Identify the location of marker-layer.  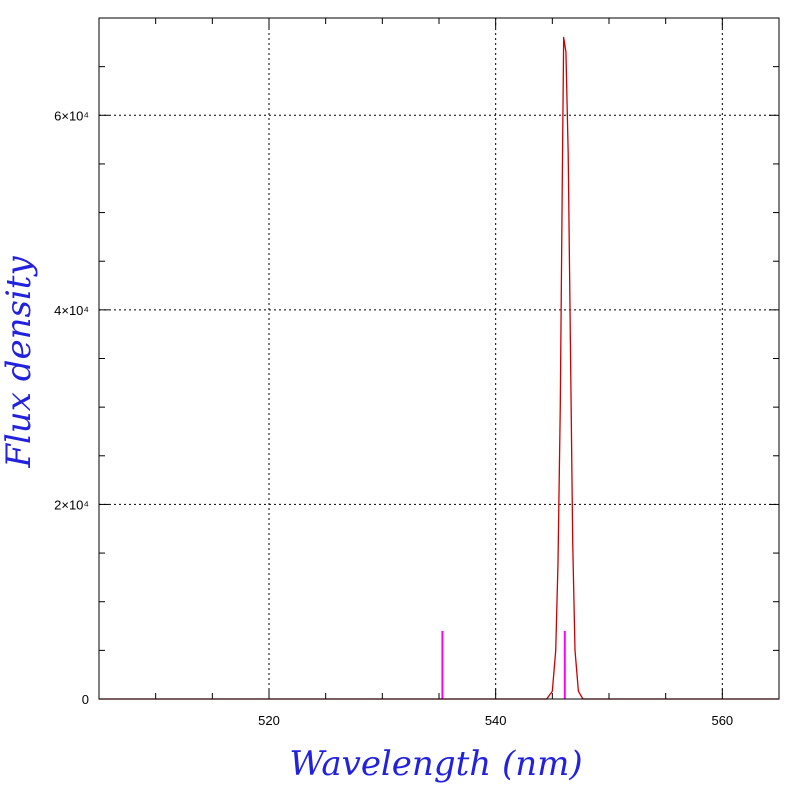
(503, 664).